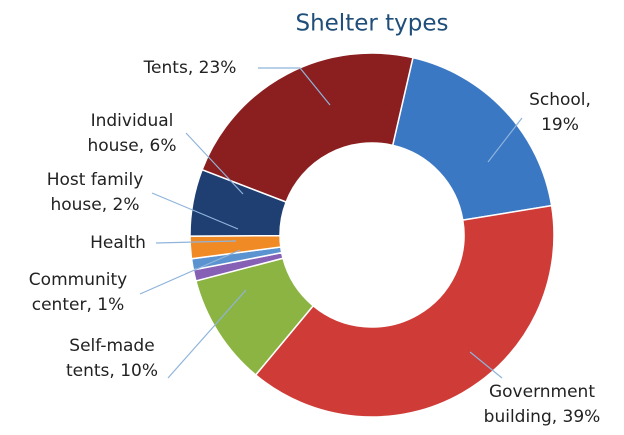  What do you see at coordinates (132, 121) in the screenshot?
I see `slice-label: Individual` at bounding box center [132, 121].